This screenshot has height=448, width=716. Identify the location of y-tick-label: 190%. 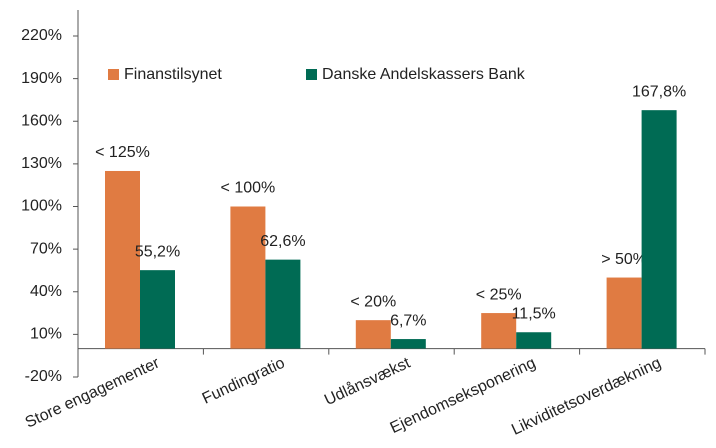
(41, 78).